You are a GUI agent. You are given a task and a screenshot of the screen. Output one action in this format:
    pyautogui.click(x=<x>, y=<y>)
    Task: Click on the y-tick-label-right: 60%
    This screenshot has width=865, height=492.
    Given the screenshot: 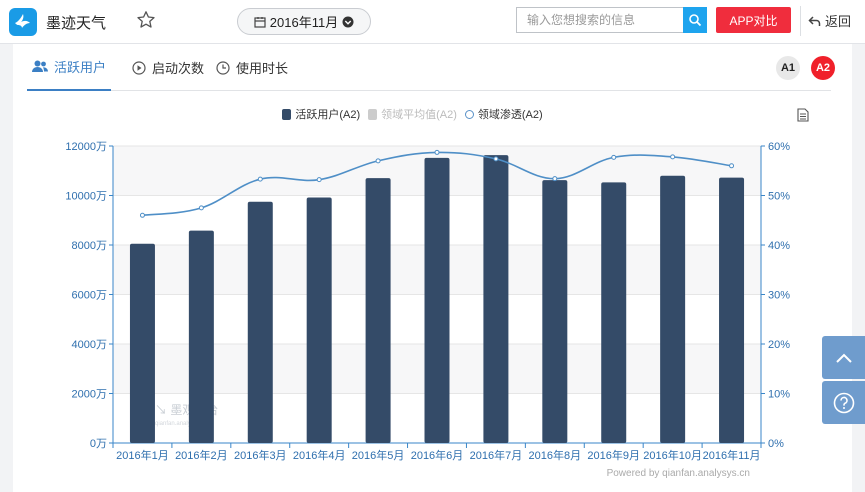 What is the action you would take?
    pyautogui.click(x=779, y=147)
    